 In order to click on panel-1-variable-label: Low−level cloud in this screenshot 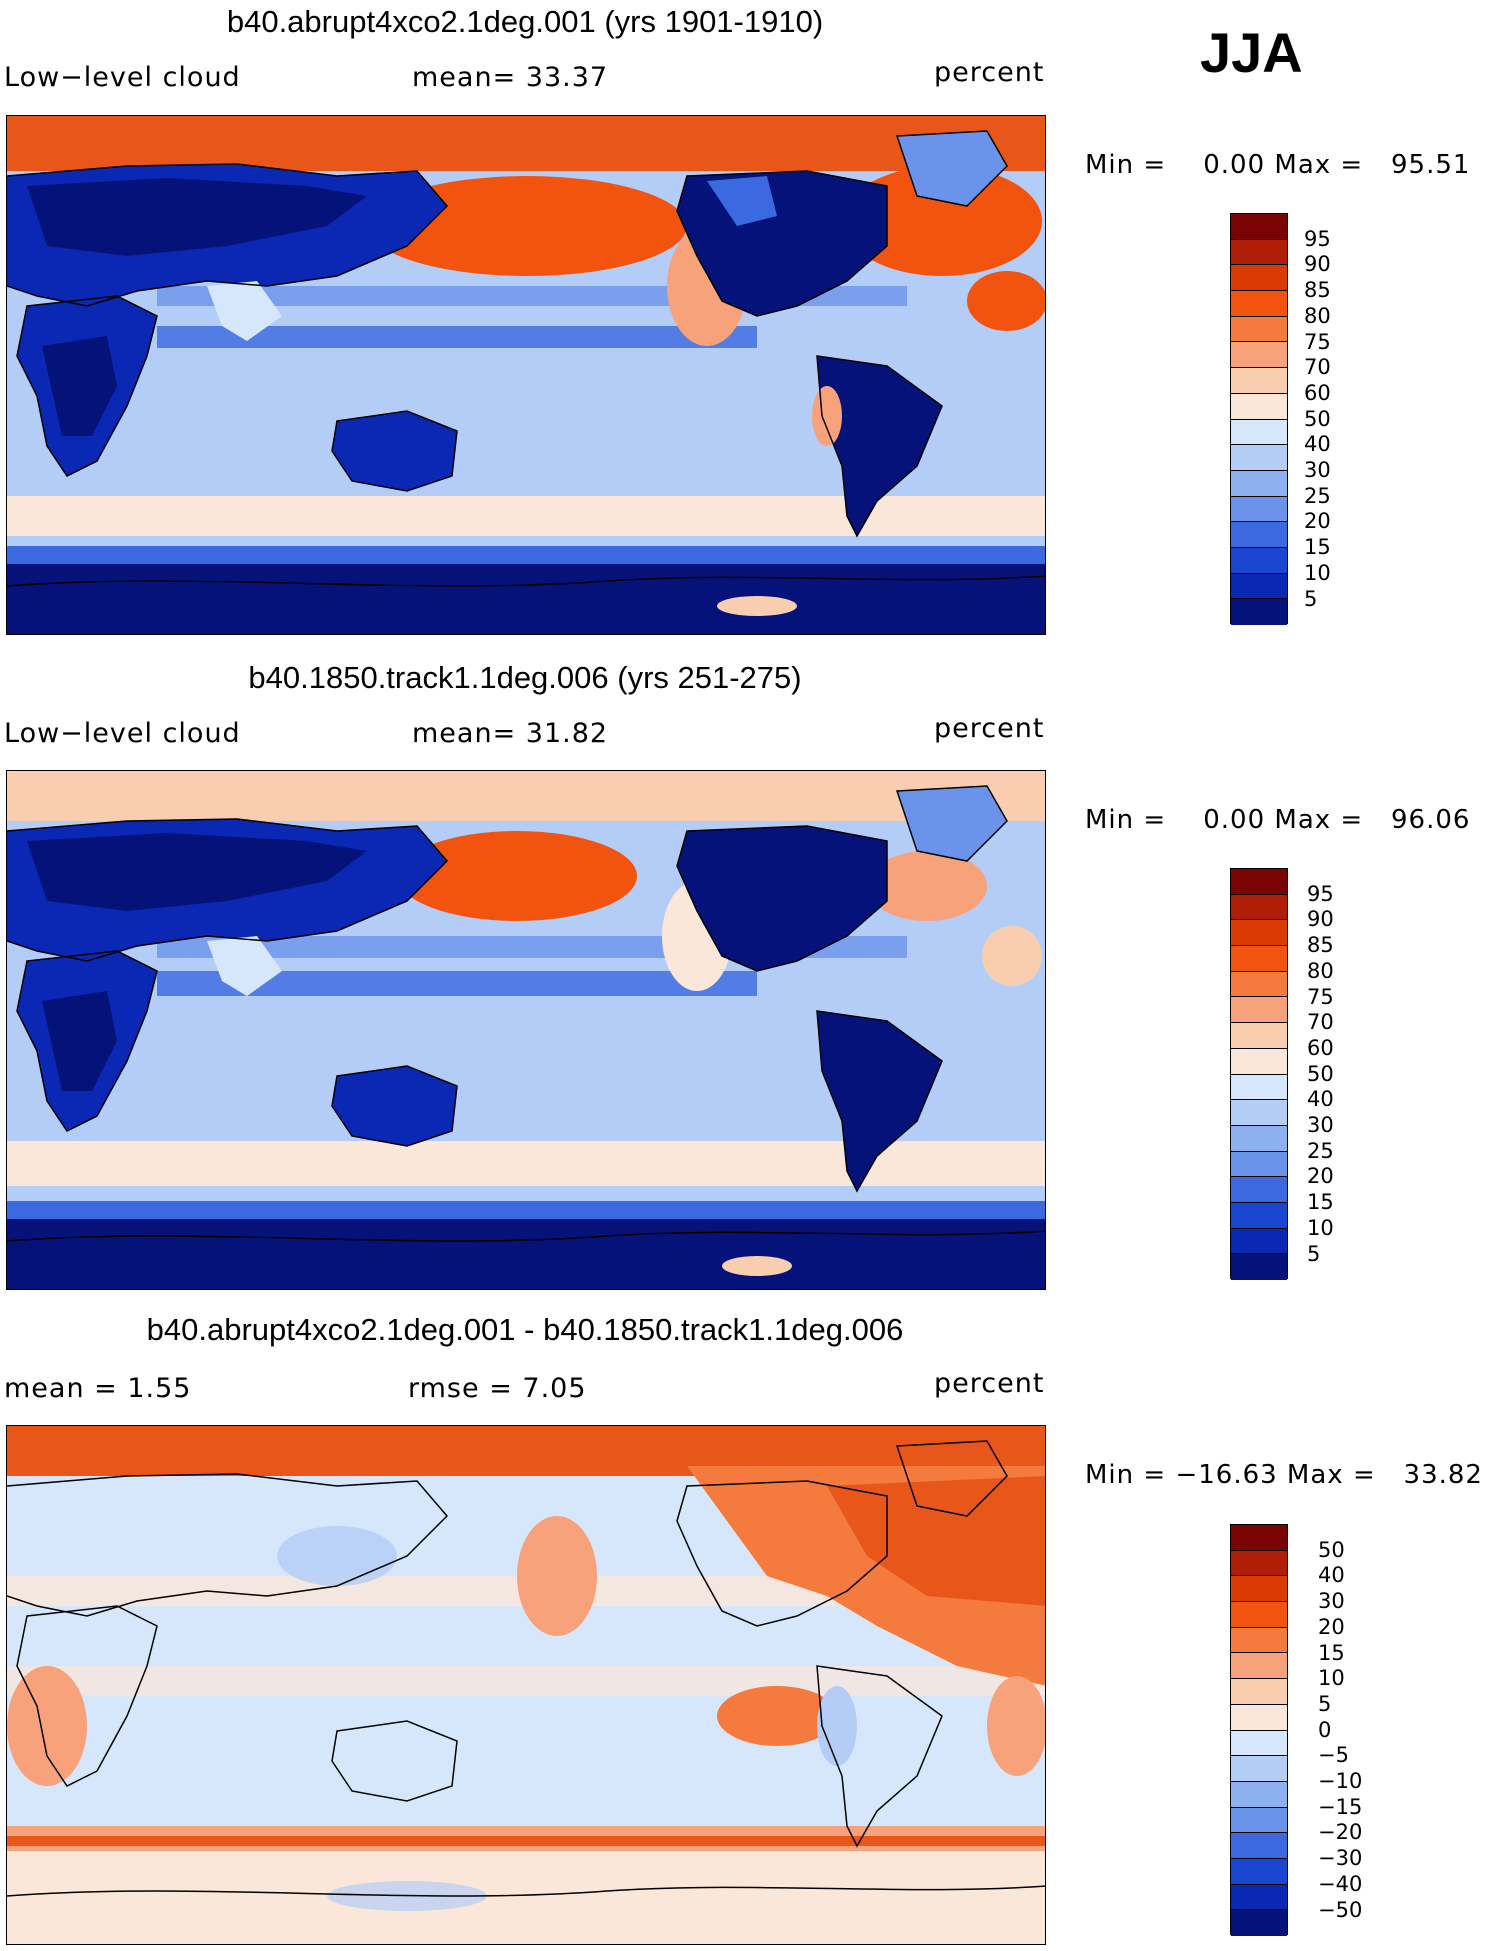, I will do `click(122, 77)`.